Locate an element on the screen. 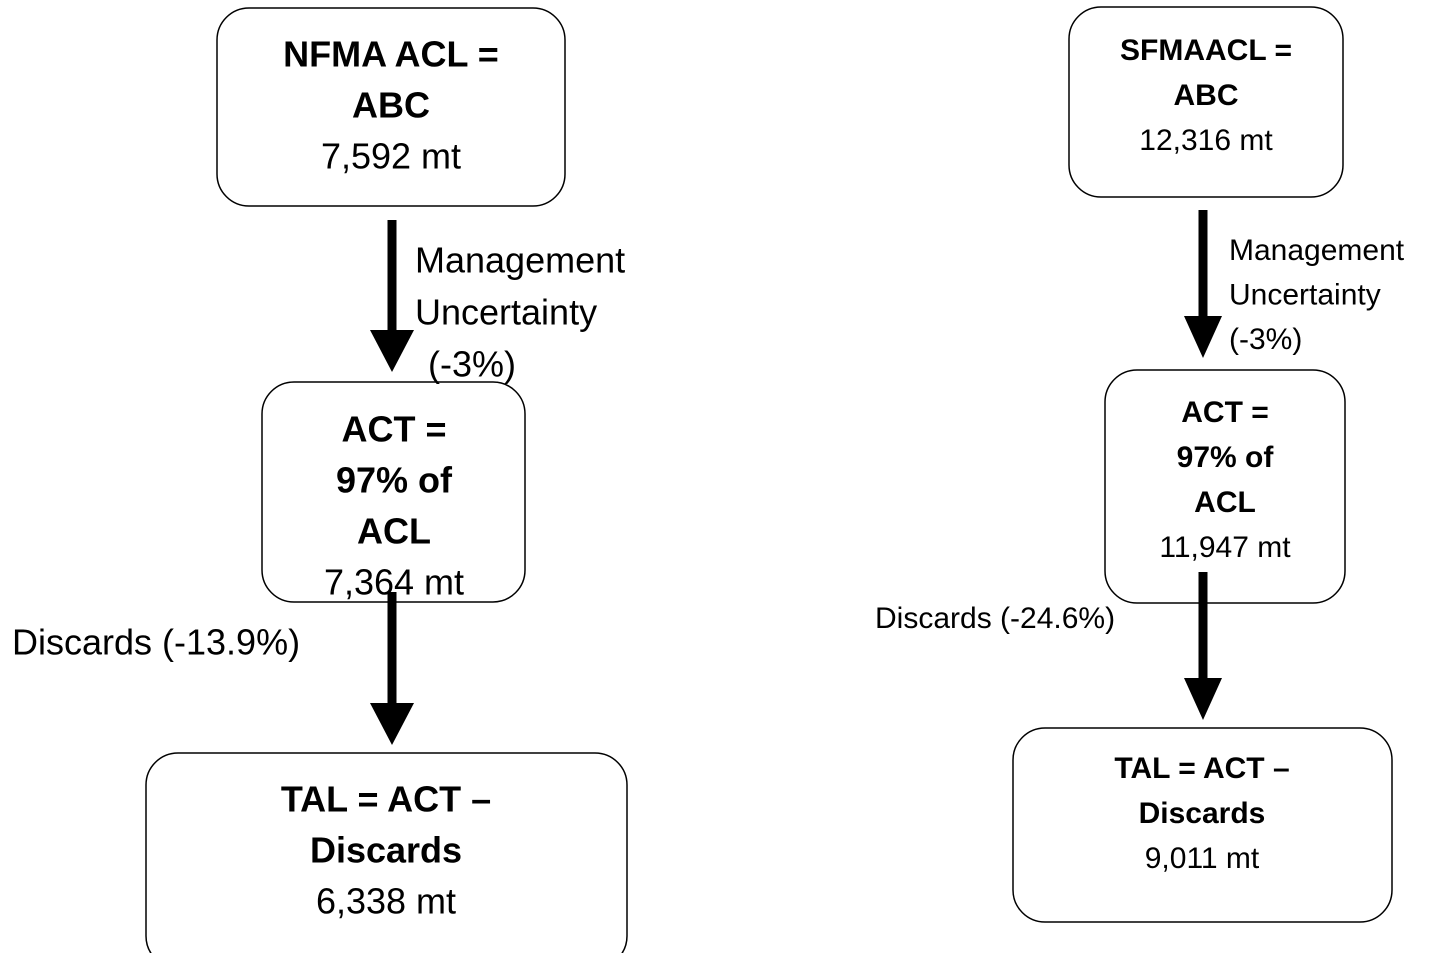  node-value: 11,947 mt is located at coordinates (1225, 547).